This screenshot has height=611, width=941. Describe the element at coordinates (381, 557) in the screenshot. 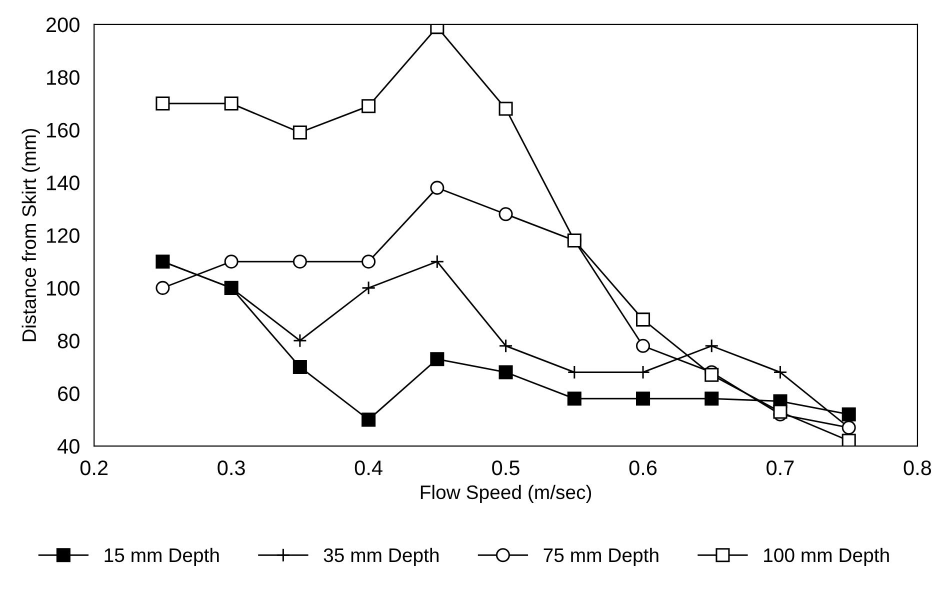

I see `legend-label: 35 mm Depth` at that location.